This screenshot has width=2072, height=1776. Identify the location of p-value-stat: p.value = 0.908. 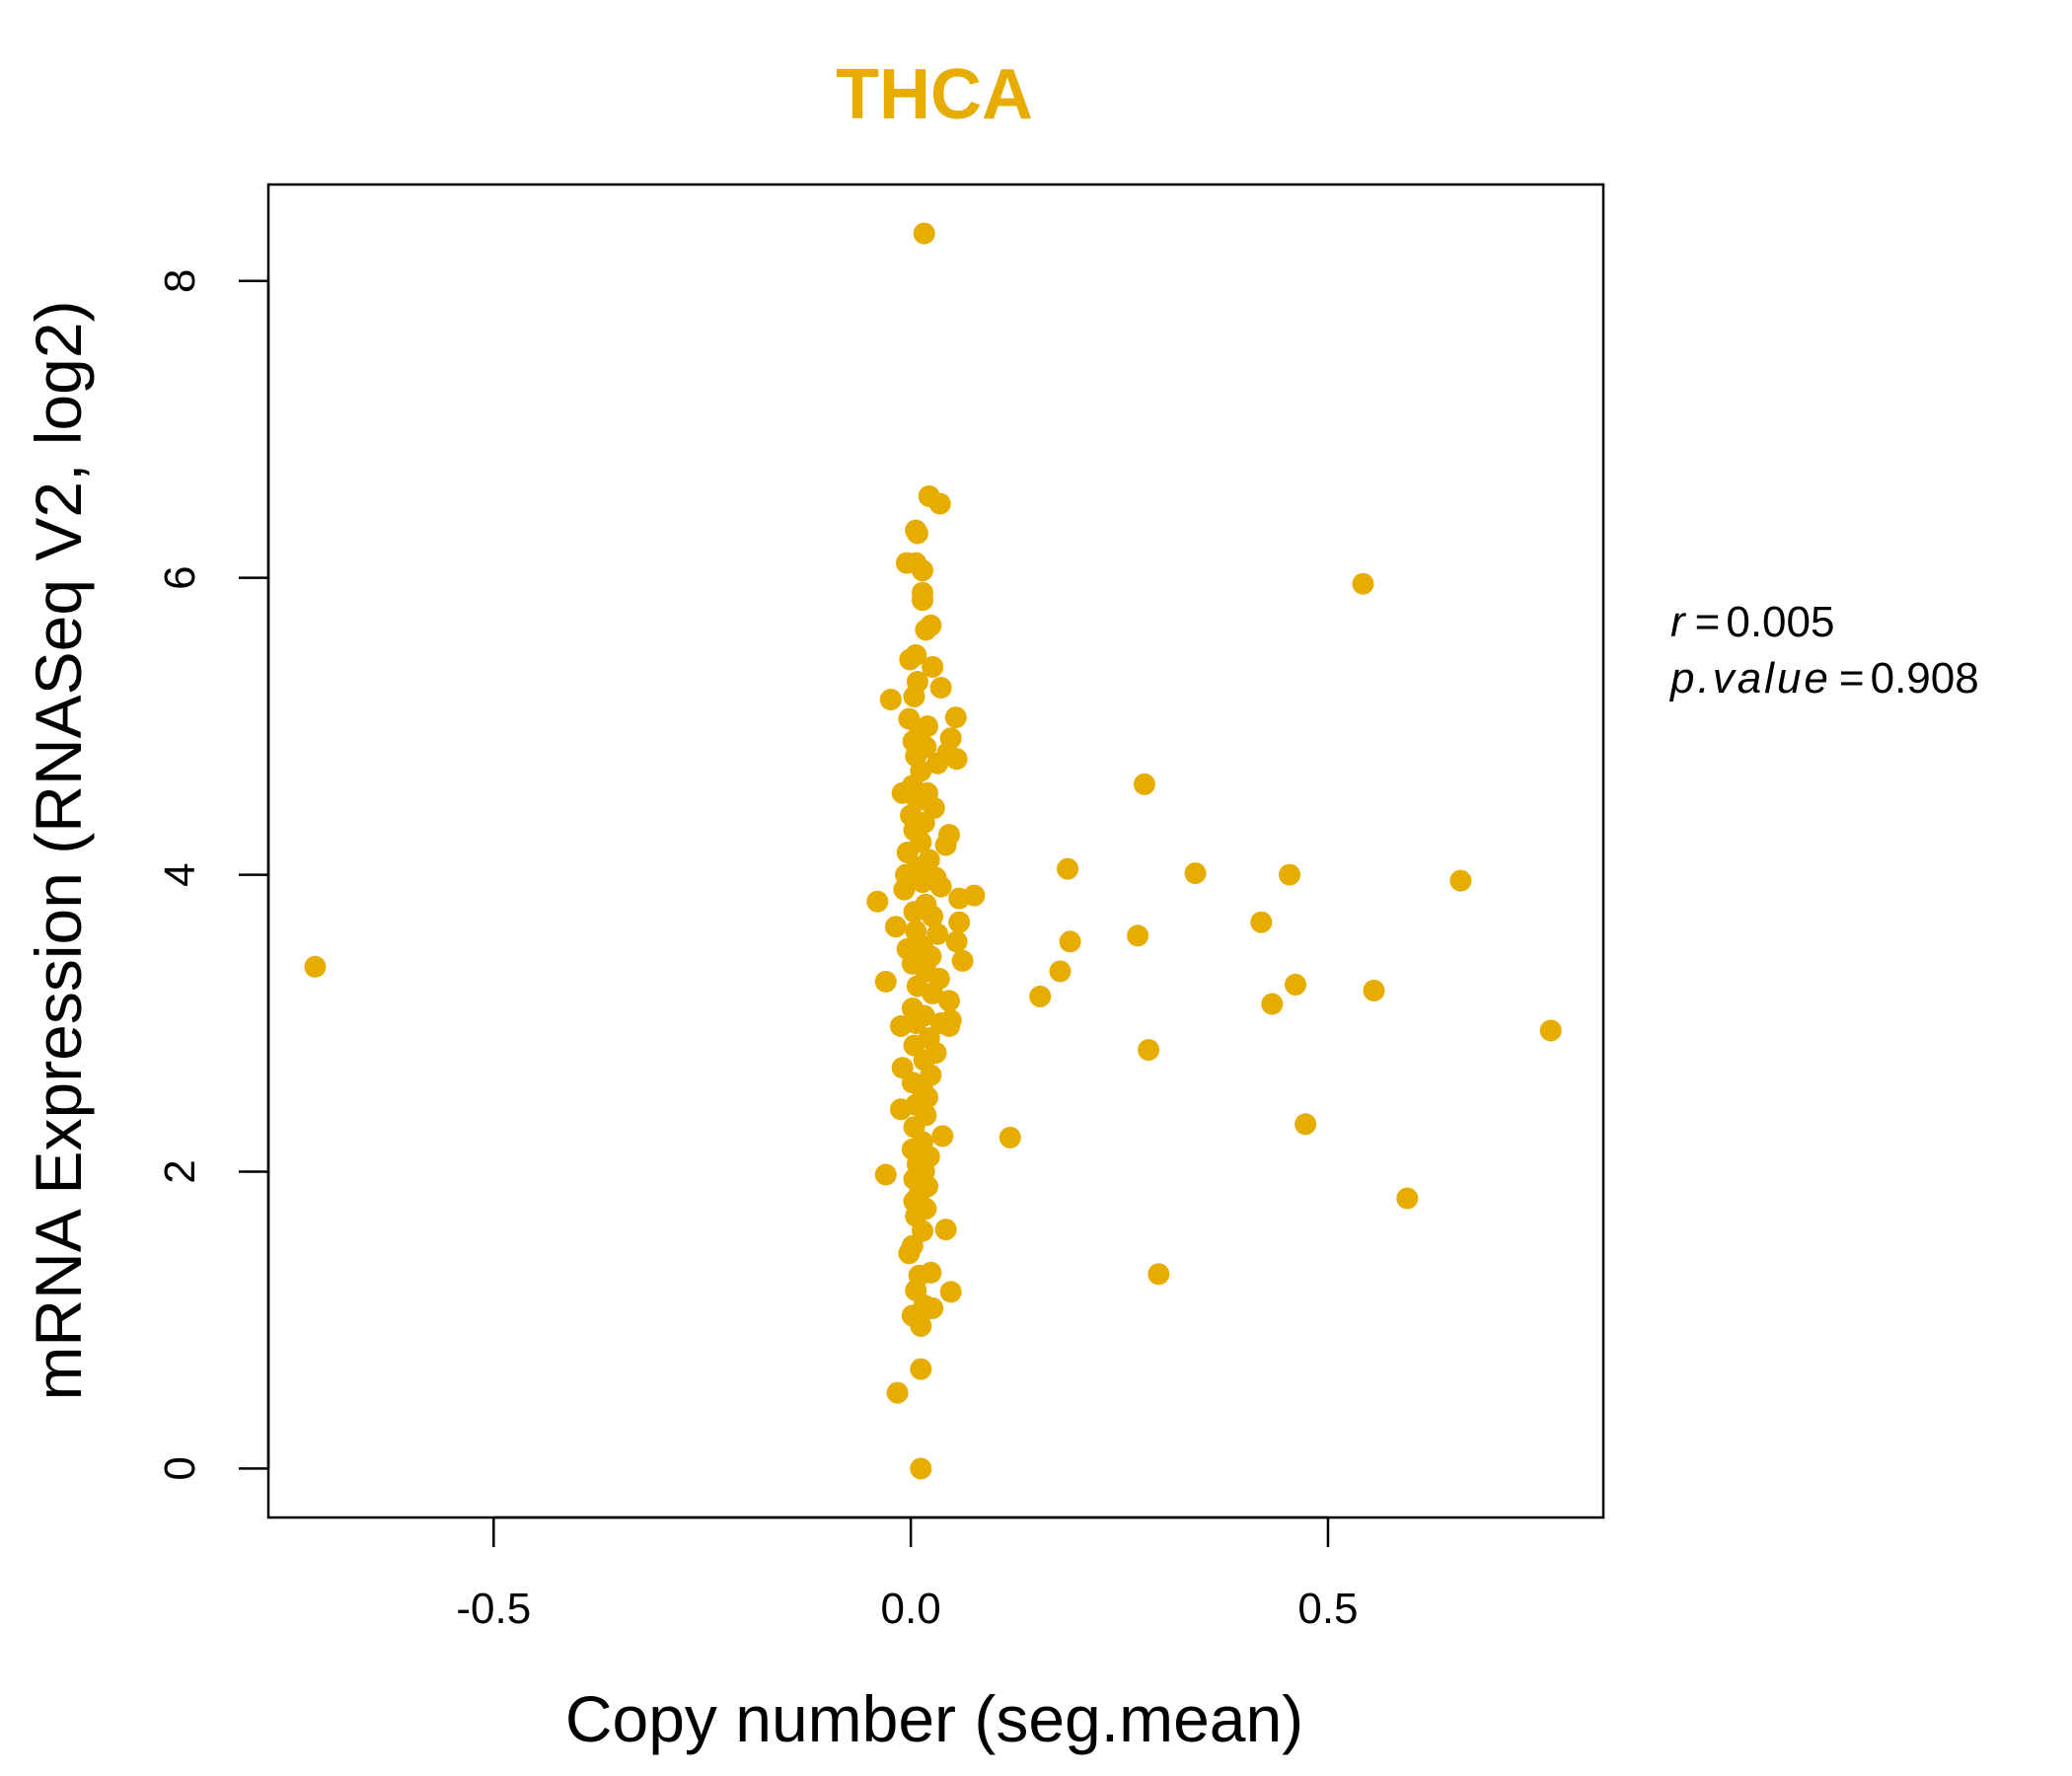
(1824, 679).